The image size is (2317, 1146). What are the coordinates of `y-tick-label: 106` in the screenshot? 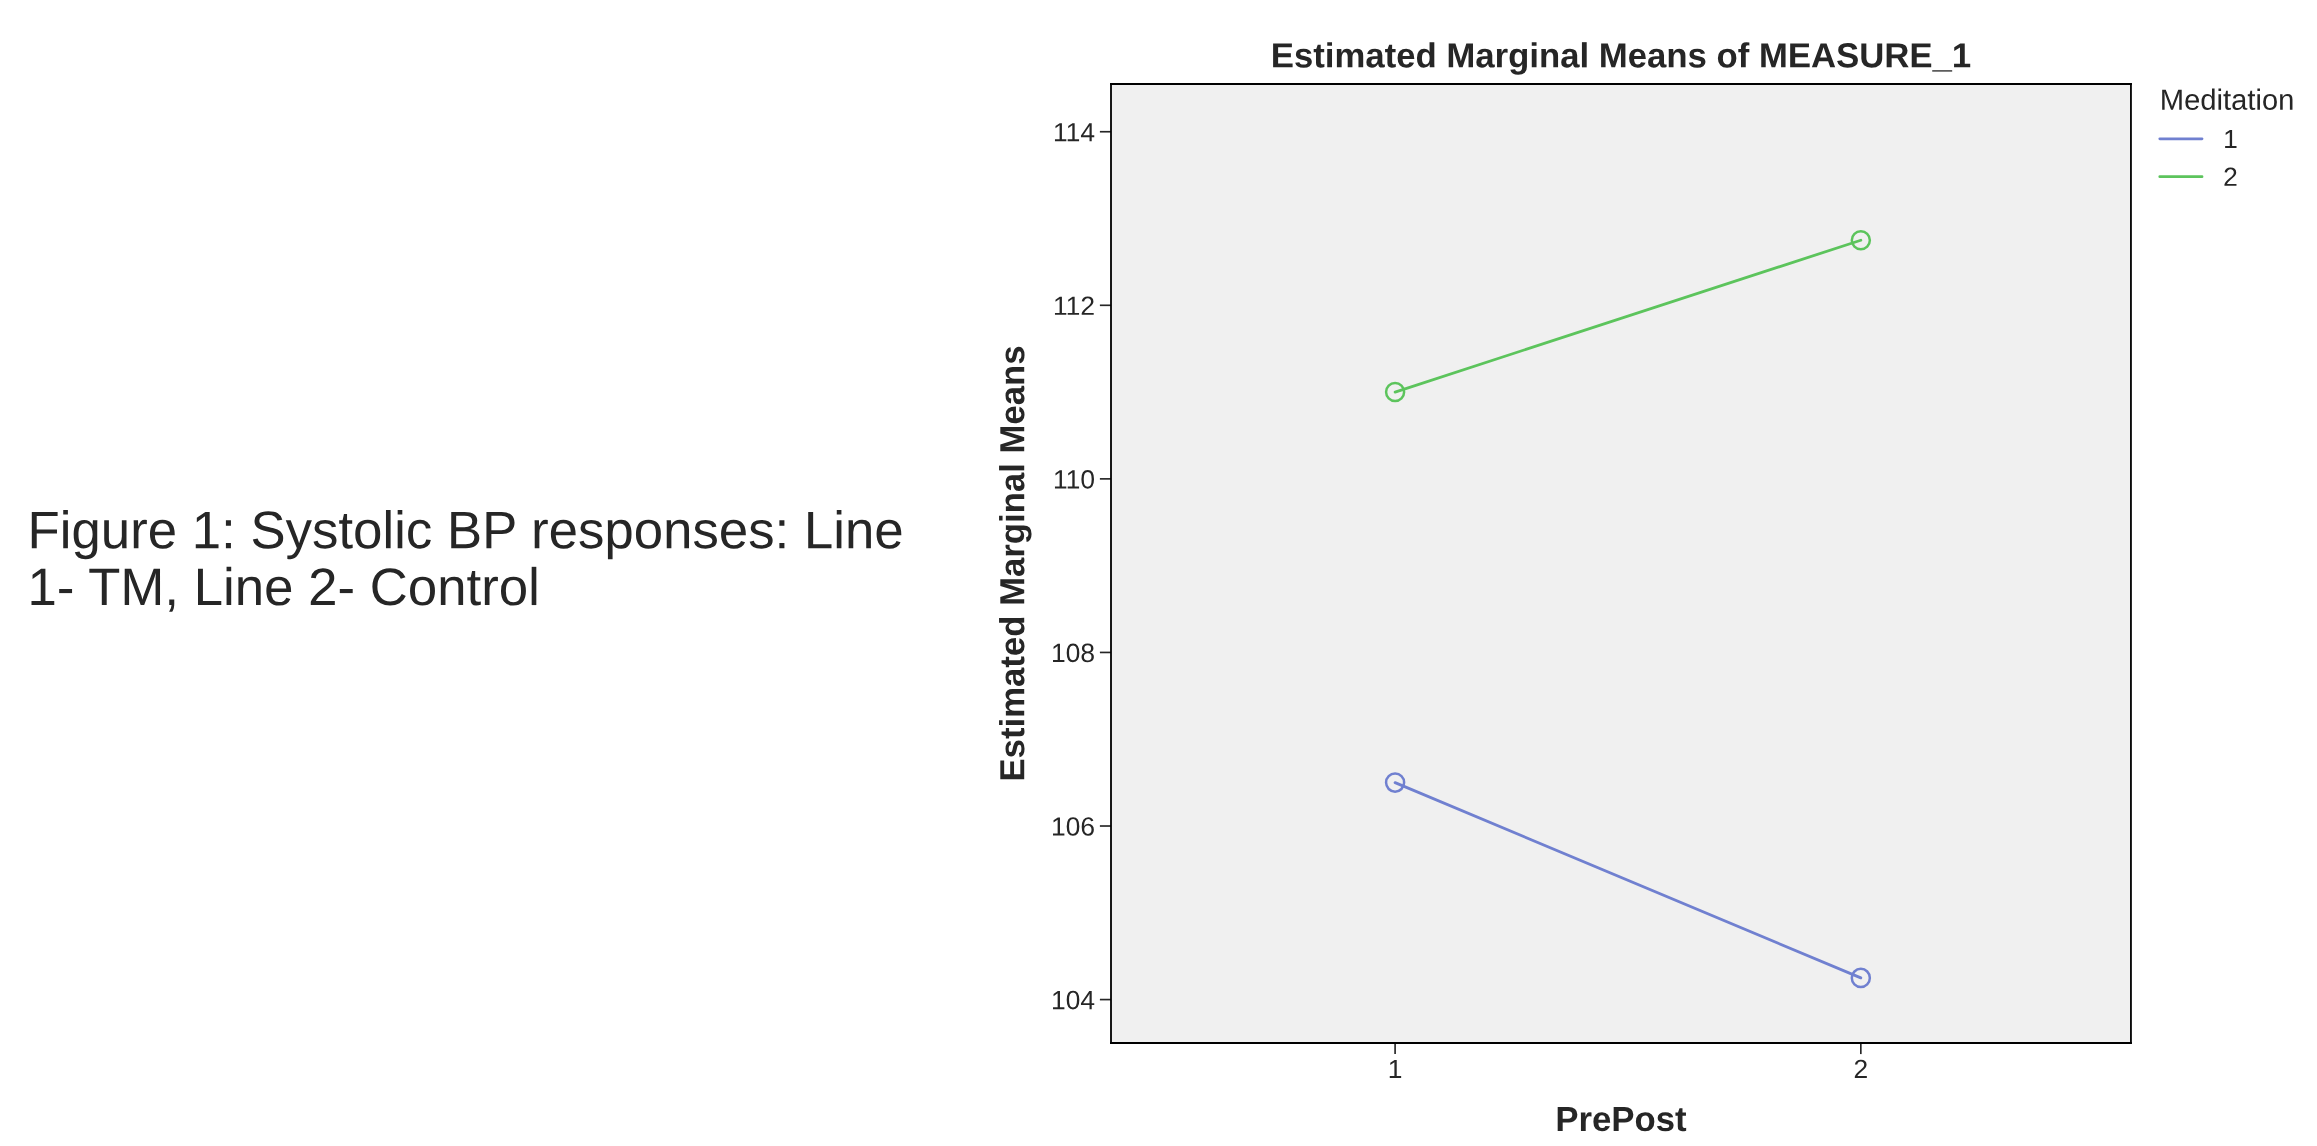 It's located at (1073, 826).